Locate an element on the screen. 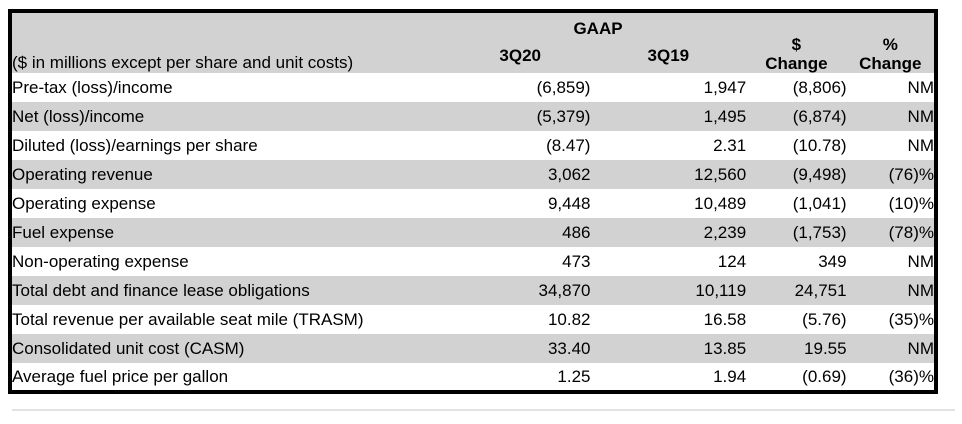 The width and height of the screenshot is (962, 424). cell-pct-change: (76)% is located at coordinates (891, 174).